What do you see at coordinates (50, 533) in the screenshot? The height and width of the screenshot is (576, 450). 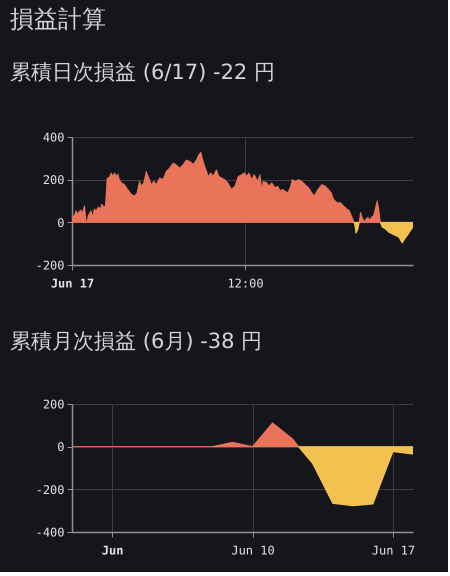 I see `y-tick-label: -400` at bounding box center [50, 533].